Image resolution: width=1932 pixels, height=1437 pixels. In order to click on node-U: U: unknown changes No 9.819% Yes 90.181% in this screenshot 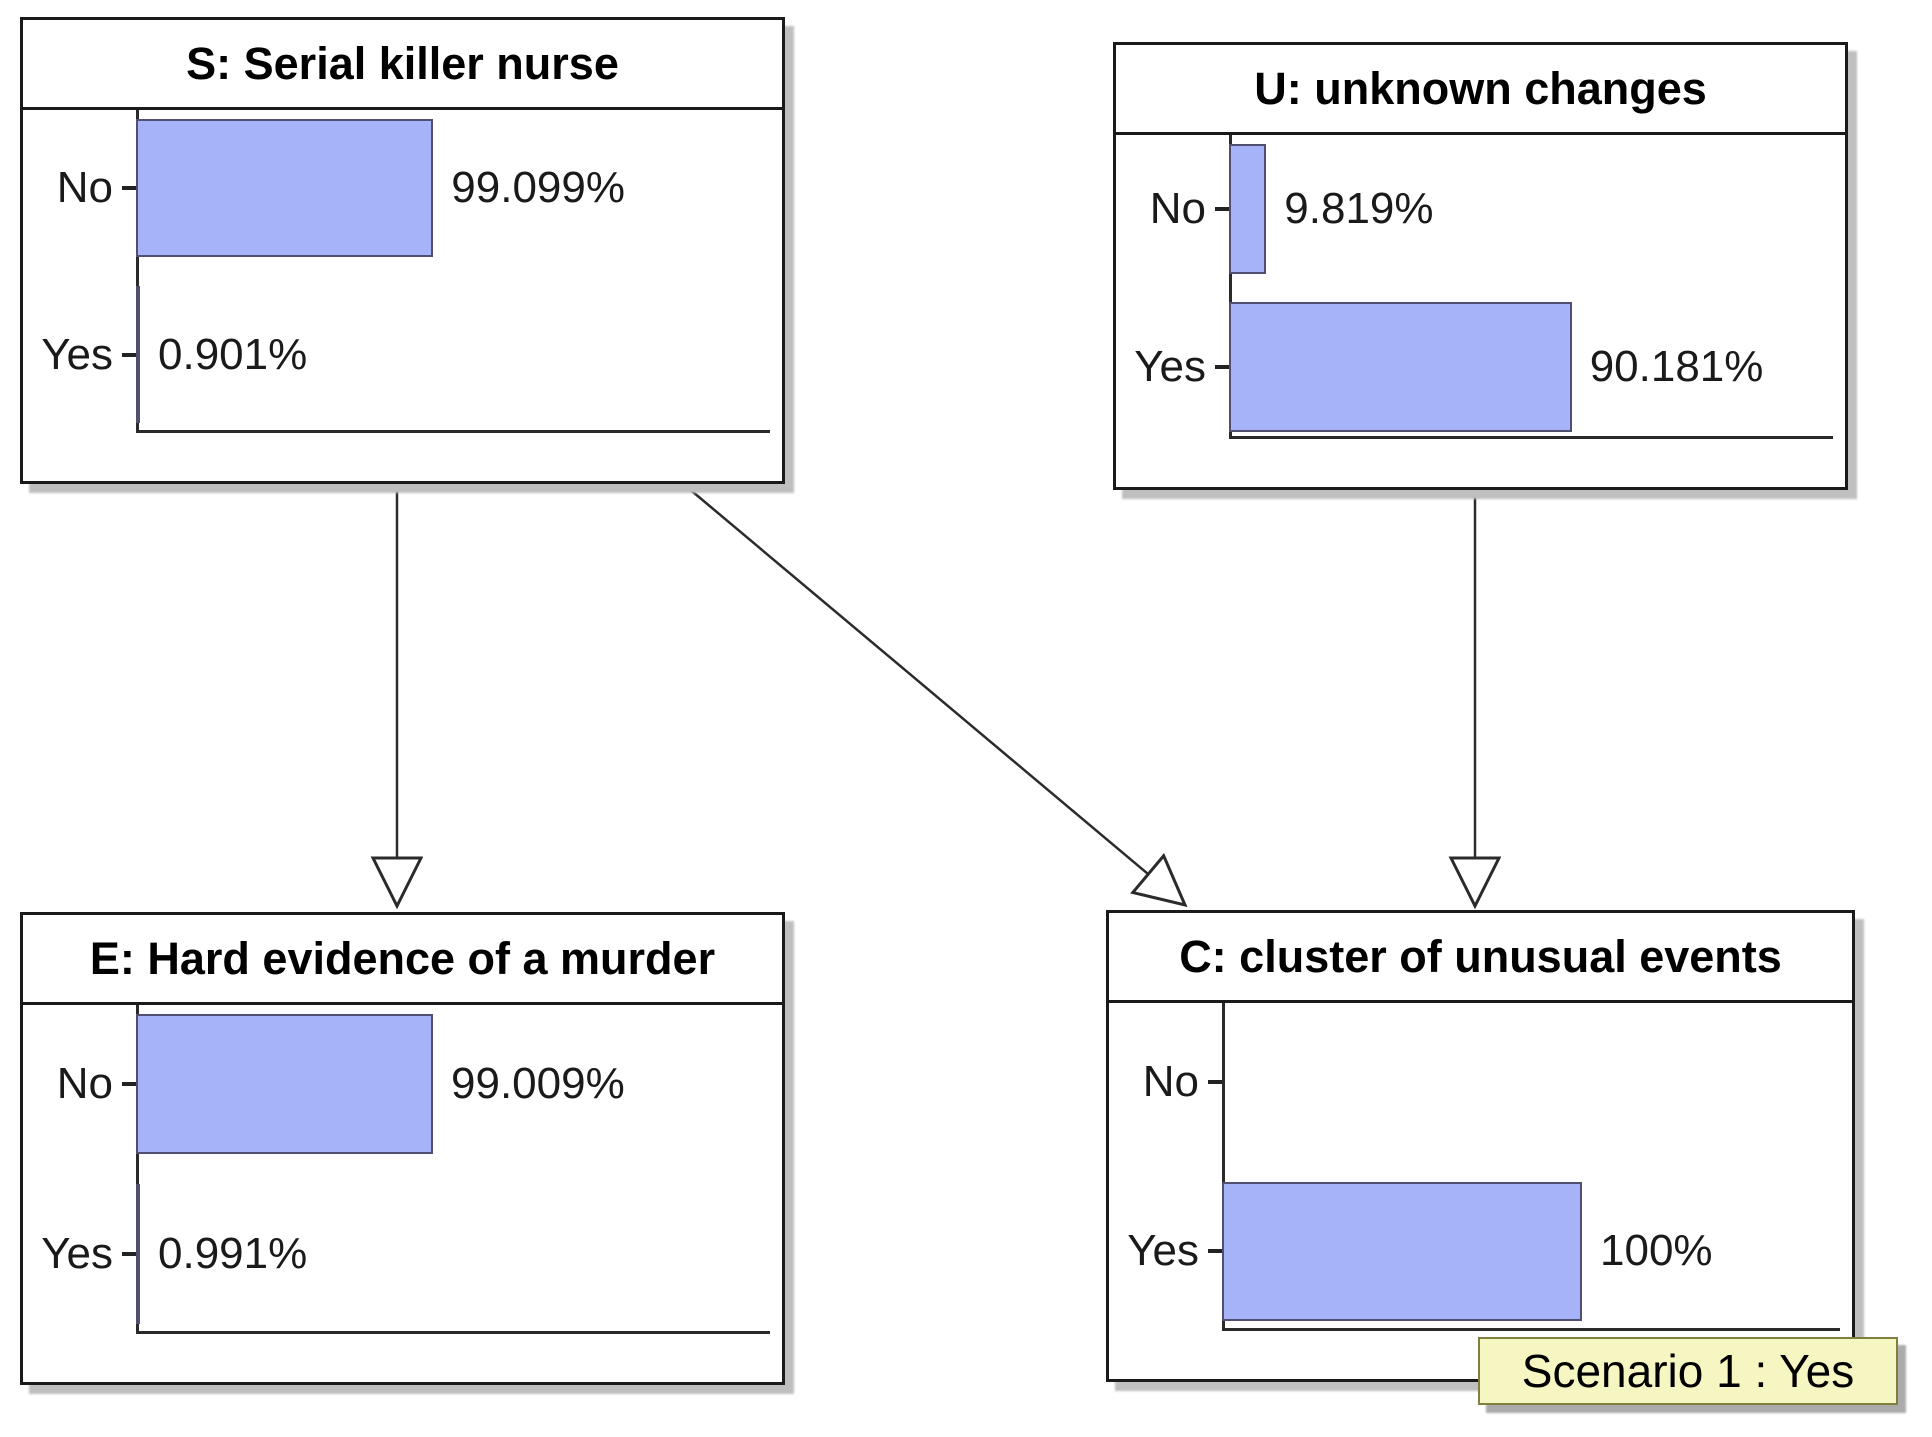, I will do `click(1480, 266)`.